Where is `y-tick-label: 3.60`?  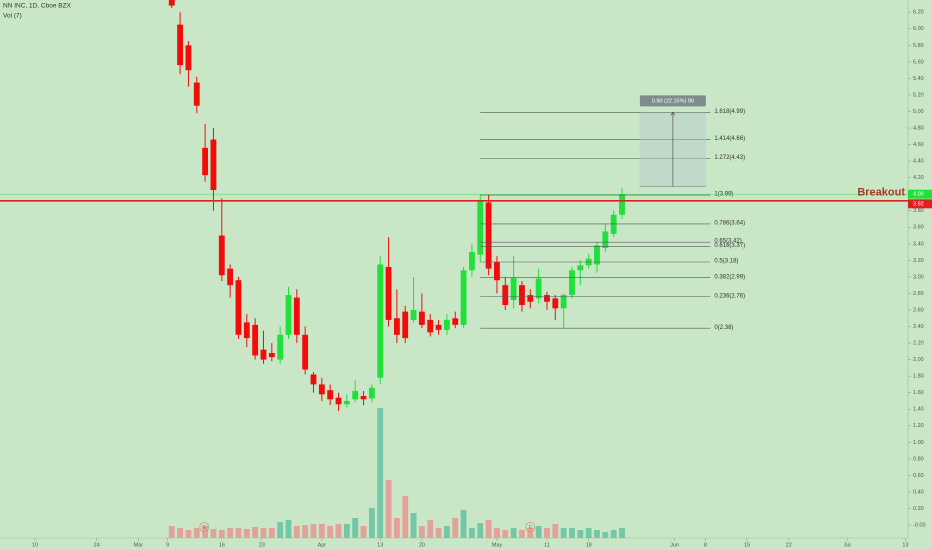 y-tick-label: 3.60 is located at coordinates (918, 228).